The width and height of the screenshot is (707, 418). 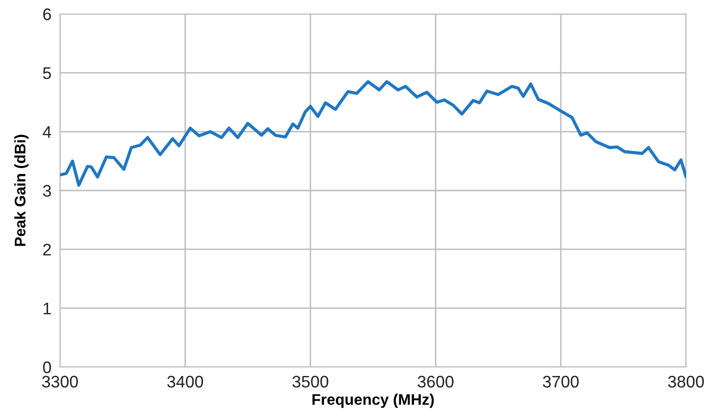 I want to click on x-tick-label: 3600, so click(x=436, y=382).